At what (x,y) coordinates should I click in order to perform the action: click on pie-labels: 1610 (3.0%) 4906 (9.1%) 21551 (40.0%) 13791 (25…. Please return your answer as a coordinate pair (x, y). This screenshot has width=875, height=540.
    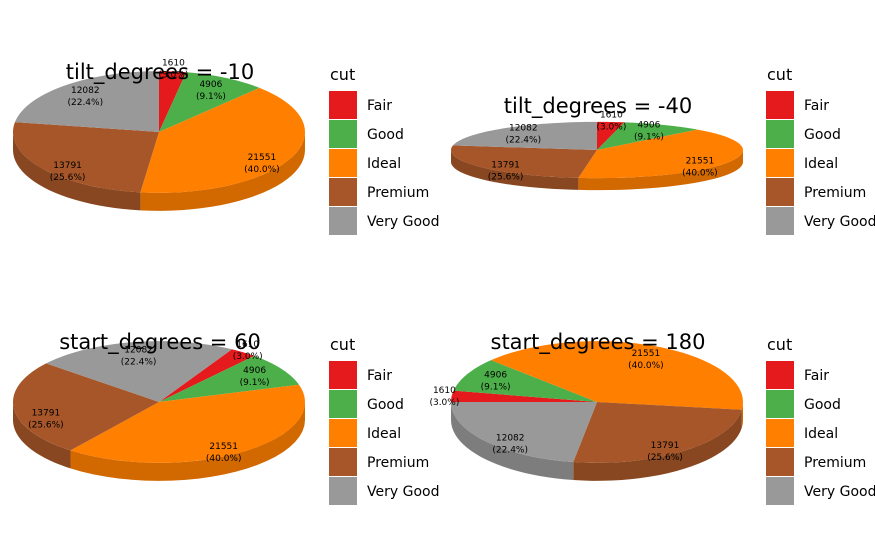
    Looking at the image, I should click on (165, 120).